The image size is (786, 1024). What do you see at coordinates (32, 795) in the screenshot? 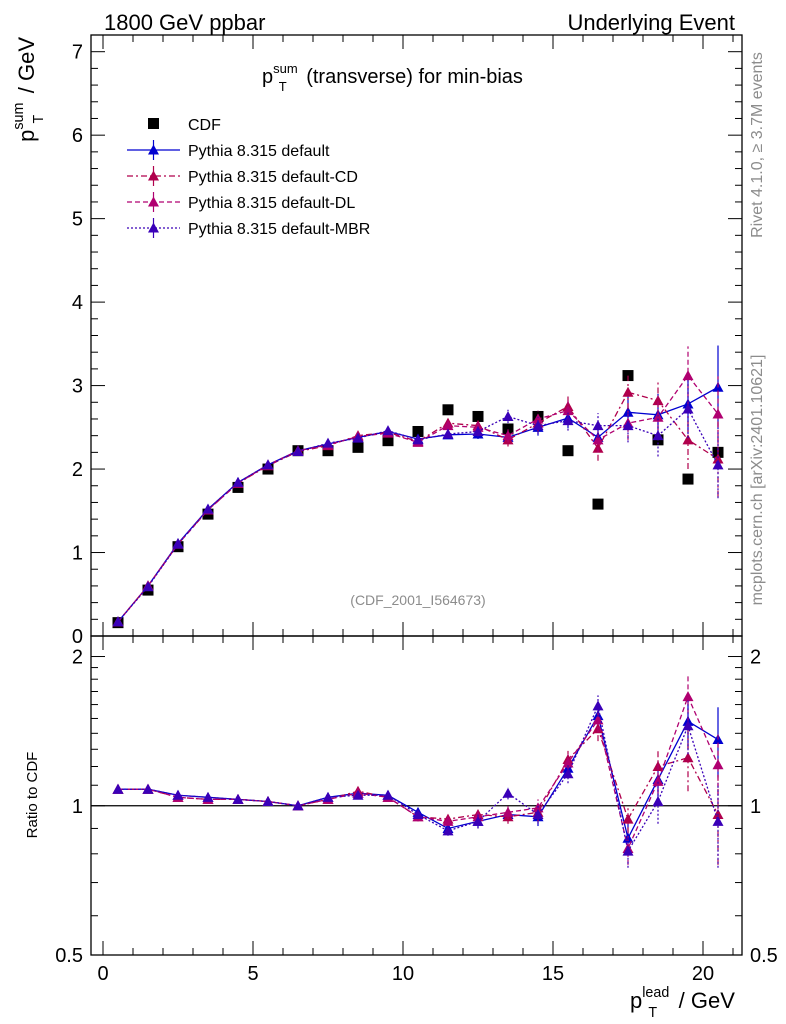
I see `ratio-y-axis-label: Ratio to CDF` at bounding box center [32, 795].